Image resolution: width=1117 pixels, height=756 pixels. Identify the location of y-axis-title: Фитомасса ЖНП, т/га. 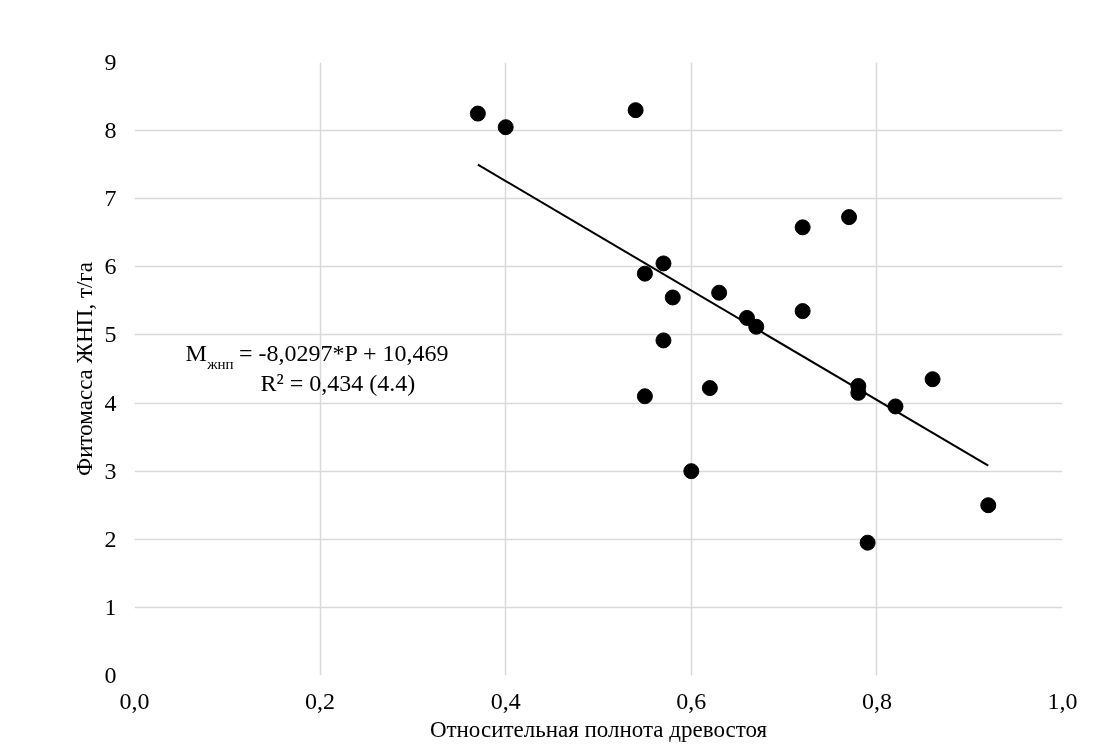
(84, 369).